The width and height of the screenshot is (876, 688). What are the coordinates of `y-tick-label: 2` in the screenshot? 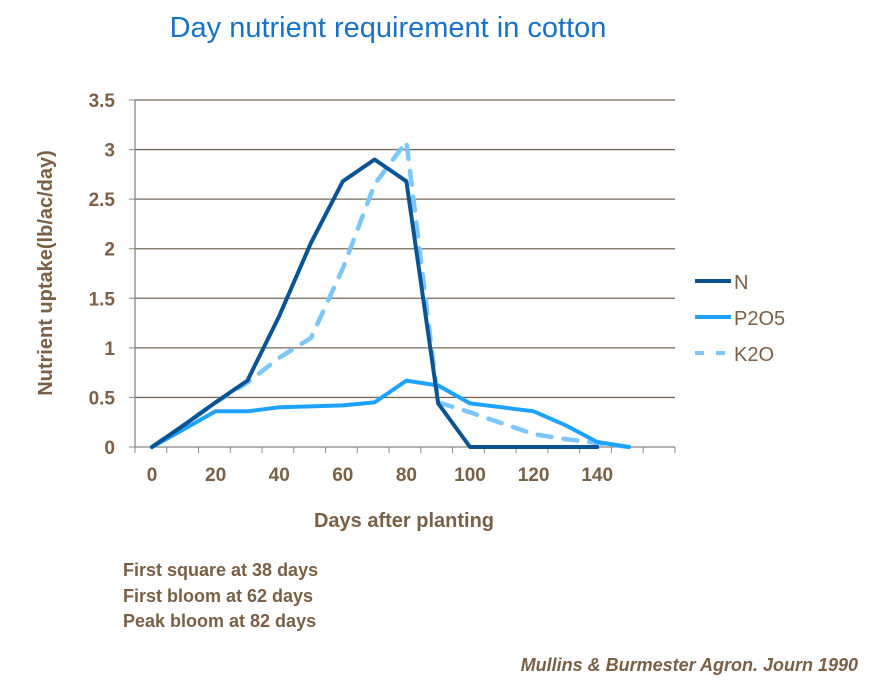 It's located at (109, 250).